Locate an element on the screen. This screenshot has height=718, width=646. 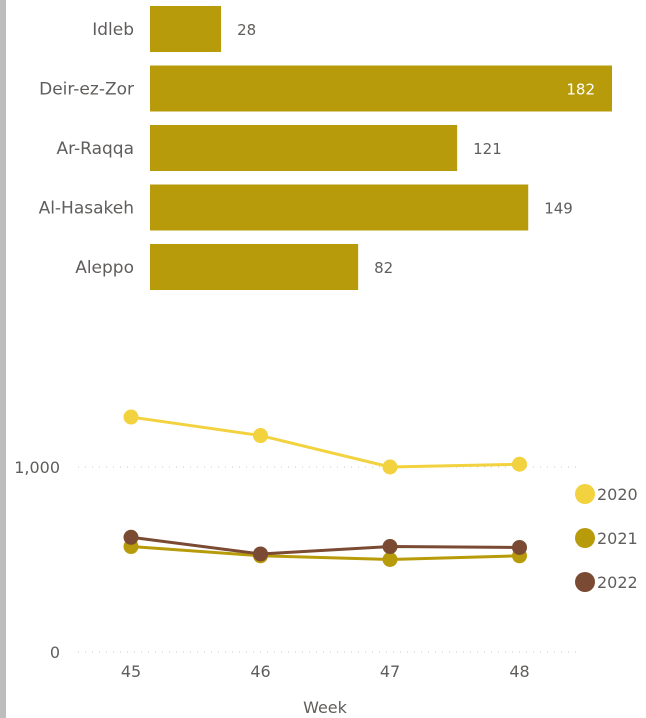
legend-marker-2020 is located at coordinates (585, 494).